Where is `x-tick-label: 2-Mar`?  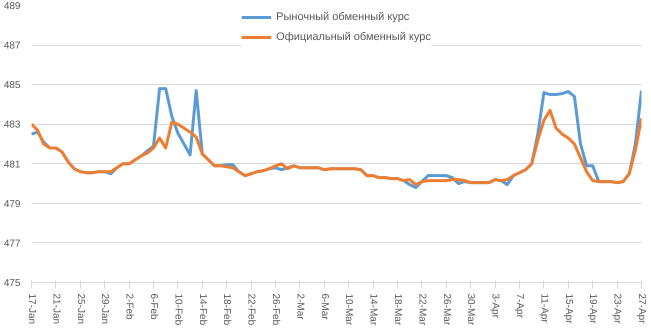
x-tick-label: 2-Mar is located at coordinates (300, 307).